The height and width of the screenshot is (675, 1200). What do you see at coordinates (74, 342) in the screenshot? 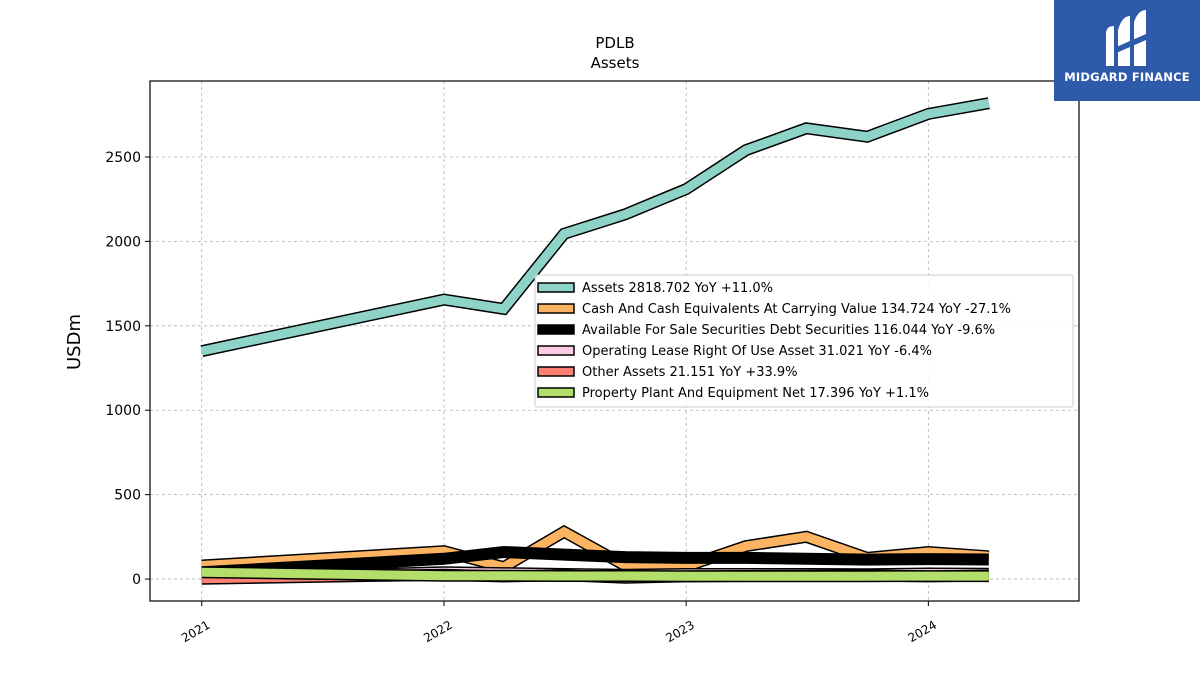
I see `y-axis-label: USDm` at bounding box center [74, 342].